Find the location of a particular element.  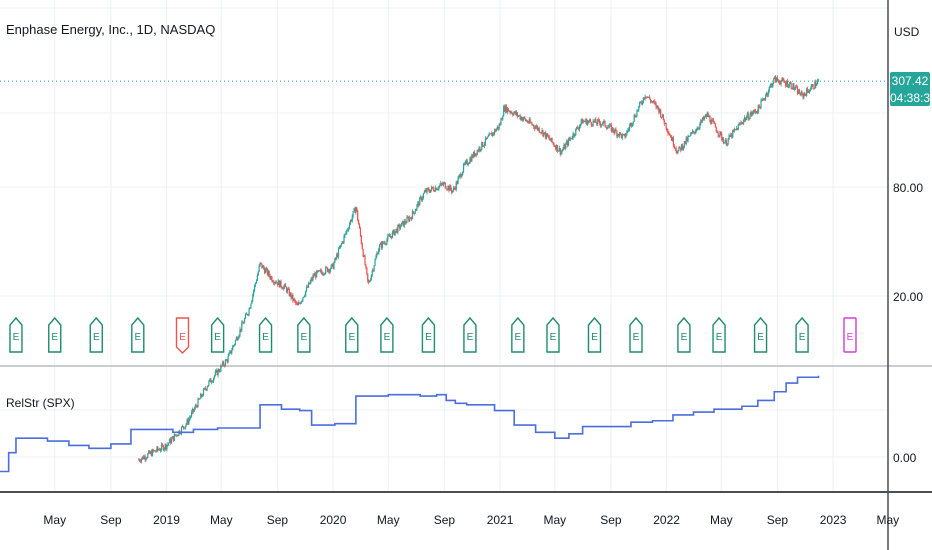

time-axis-tick: May is located at coordinates (388, 520).